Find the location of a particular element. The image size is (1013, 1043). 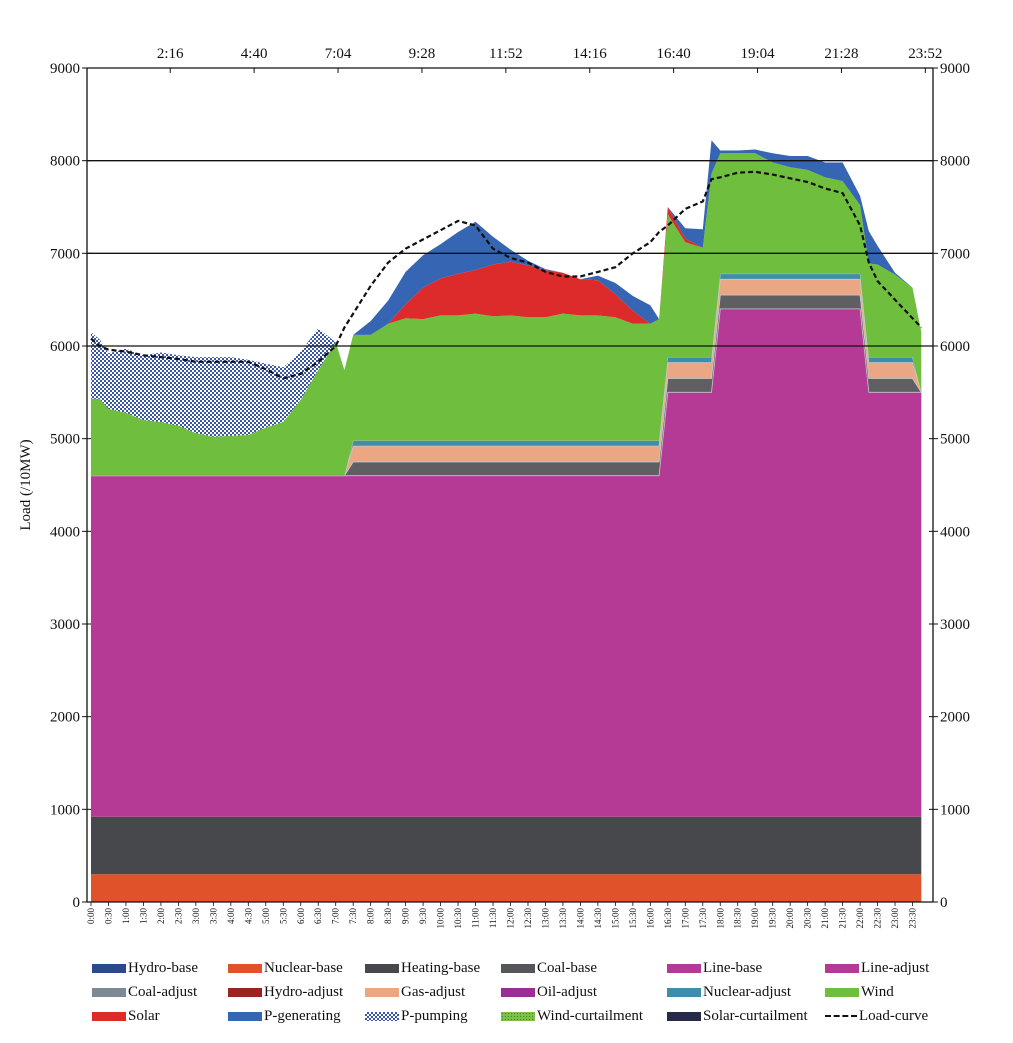

bottom-x-tick-label: 9:00 is located at coordinates (406, 916).